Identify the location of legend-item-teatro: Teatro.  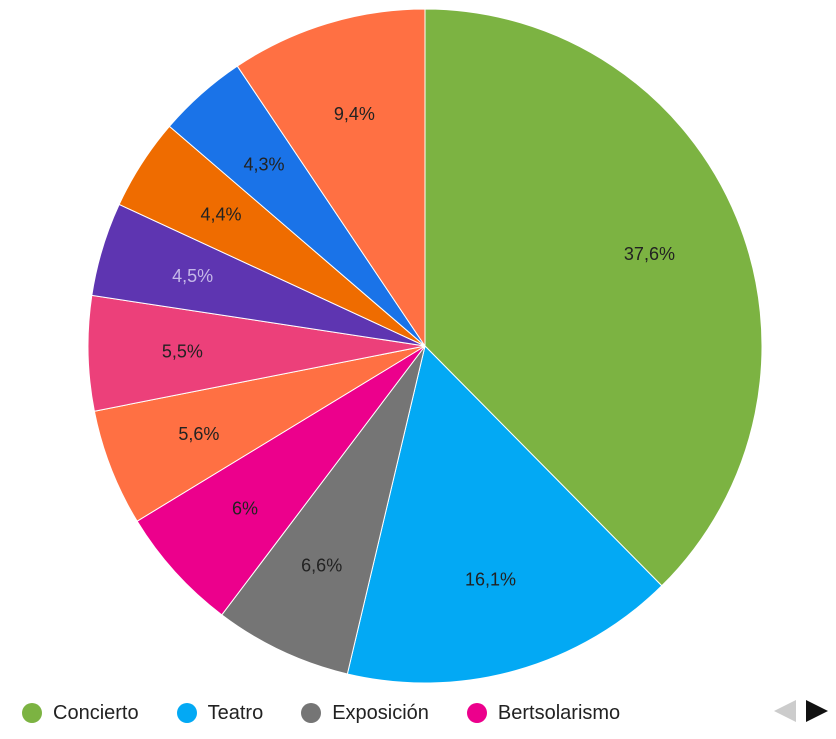
(220, 713).